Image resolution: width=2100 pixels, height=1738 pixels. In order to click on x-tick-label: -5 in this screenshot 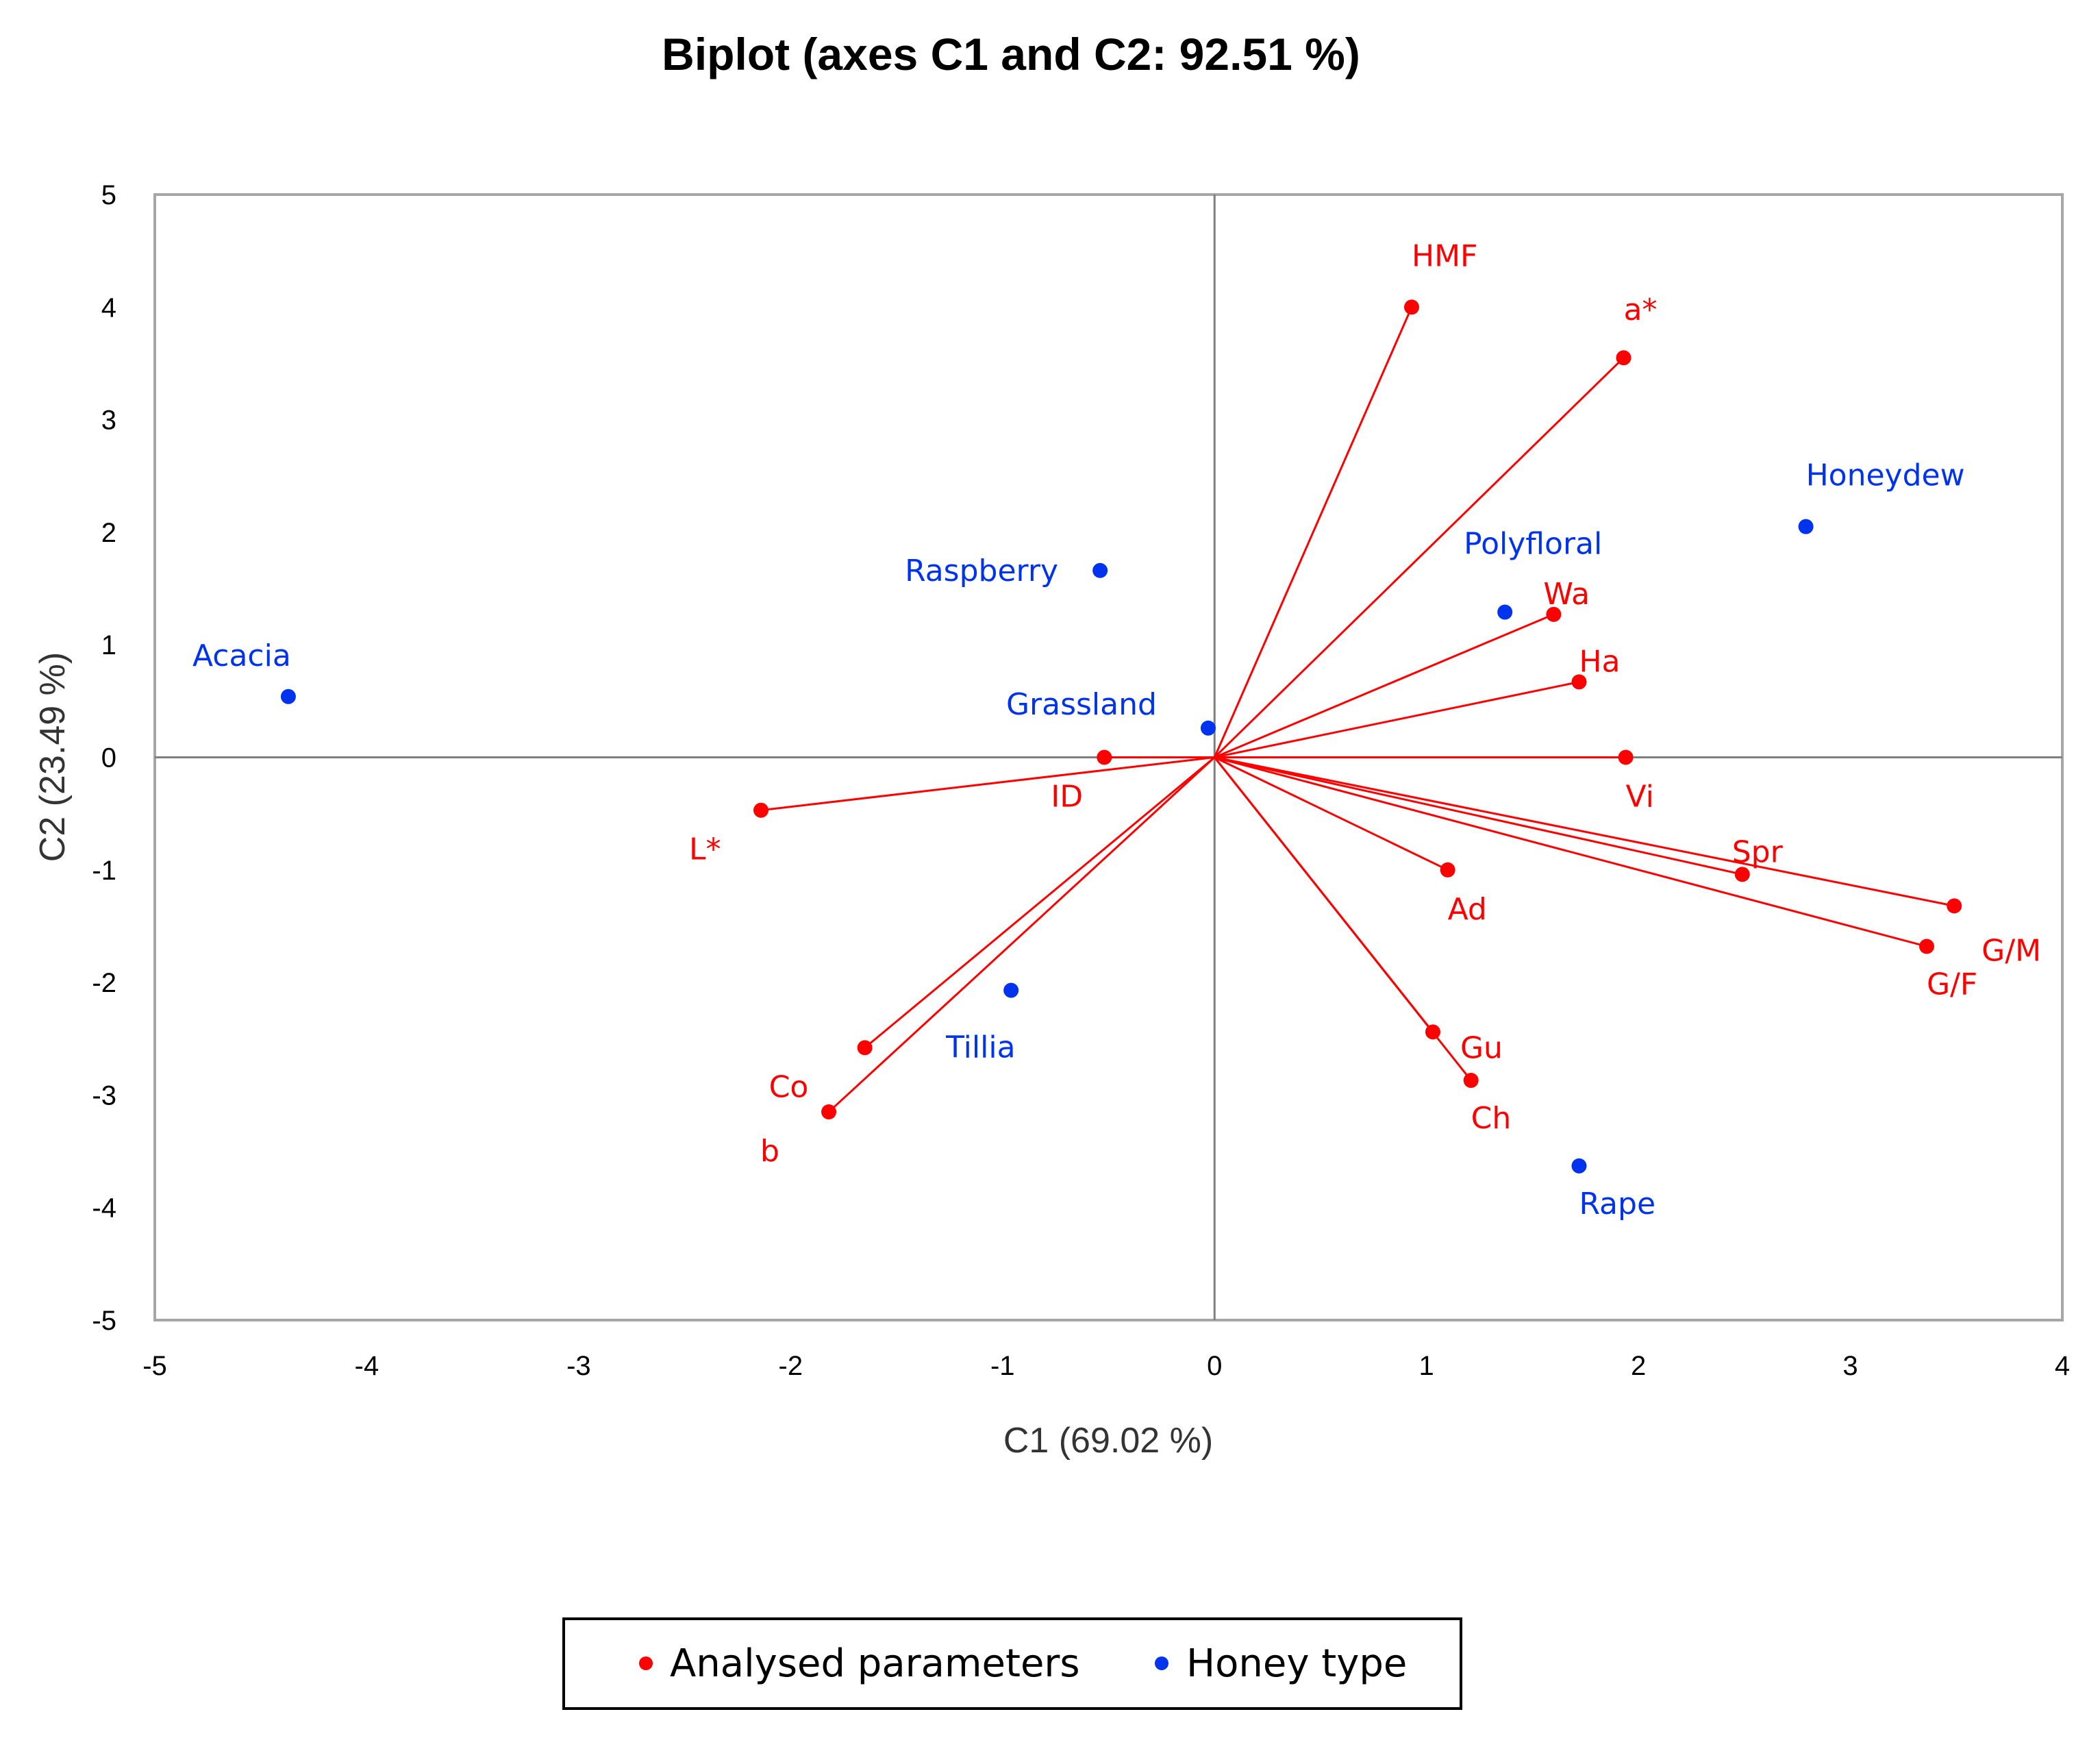, I will do `click(154, 1366)`.